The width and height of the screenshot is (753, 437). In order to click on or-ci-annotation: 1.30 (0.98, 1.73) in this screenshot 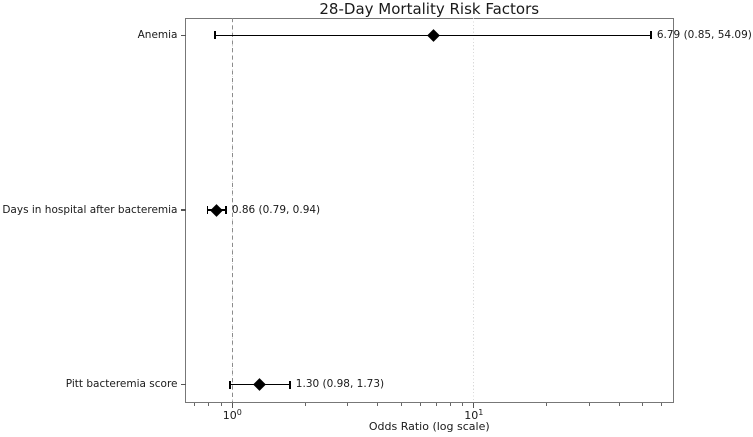, I will do `click(340, 384)`.